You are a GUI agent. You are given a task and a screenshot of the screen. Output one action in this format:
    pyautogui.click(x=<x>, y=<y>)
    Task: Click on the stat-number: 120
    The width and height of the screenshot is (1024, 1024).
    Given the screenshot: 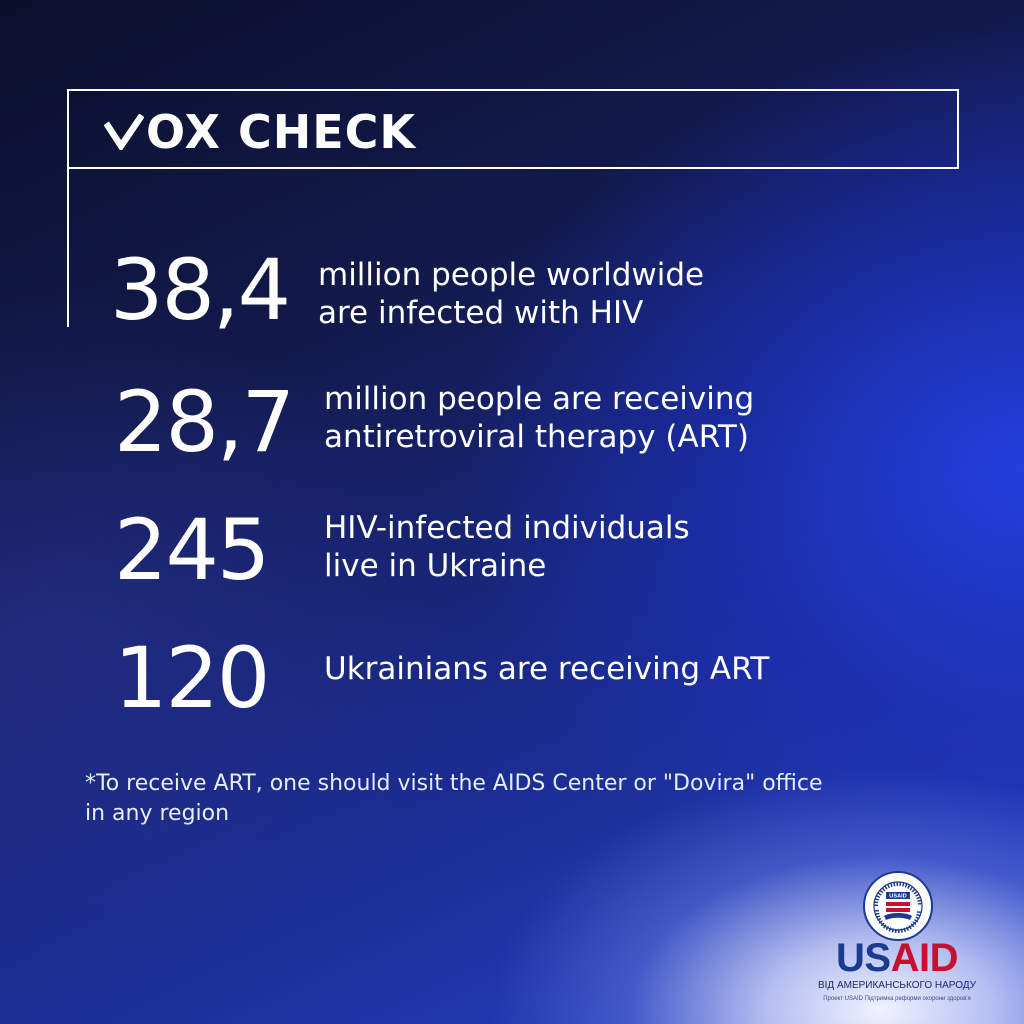 What is the action you would take?
    pyautogui.click(x=192, y=678)
    